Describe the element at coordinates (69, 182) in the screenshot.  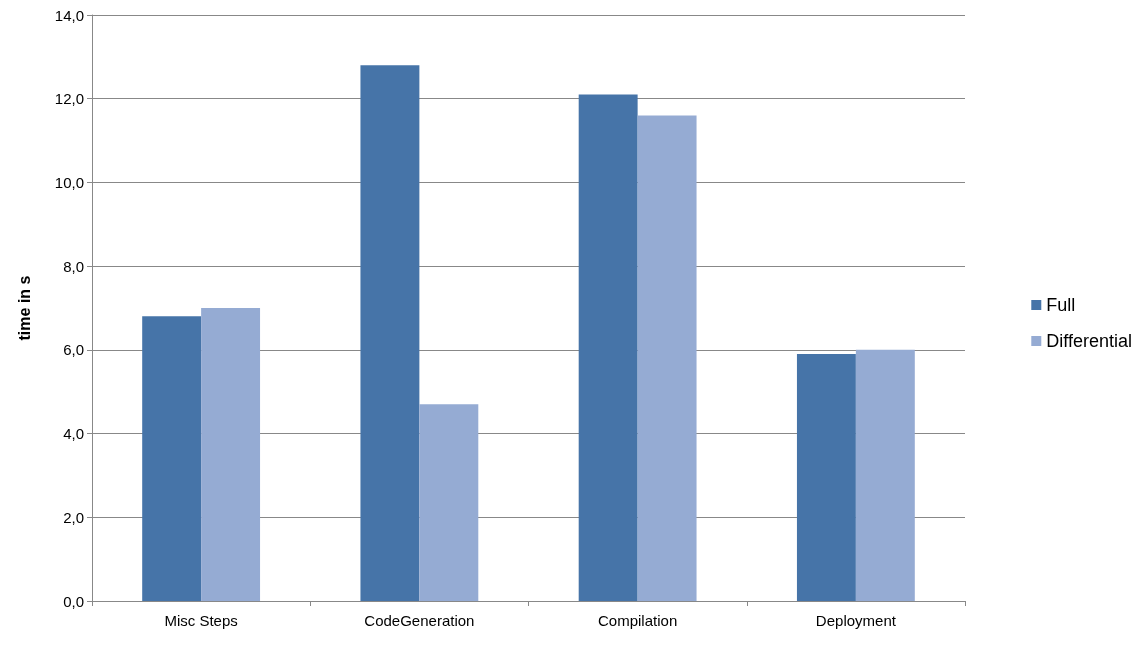
I see `y-tick-label: 10,0` at that location.